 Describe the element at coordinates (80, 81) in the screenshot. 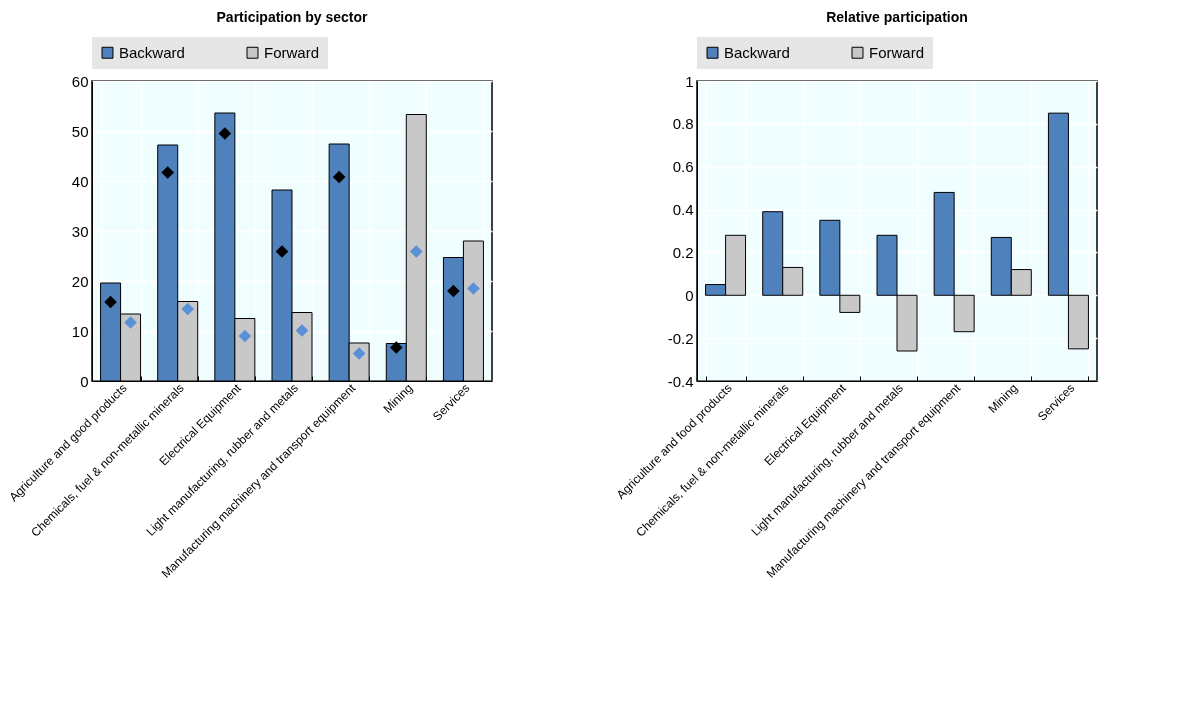

I see `y-tick-label: 60` at that location.